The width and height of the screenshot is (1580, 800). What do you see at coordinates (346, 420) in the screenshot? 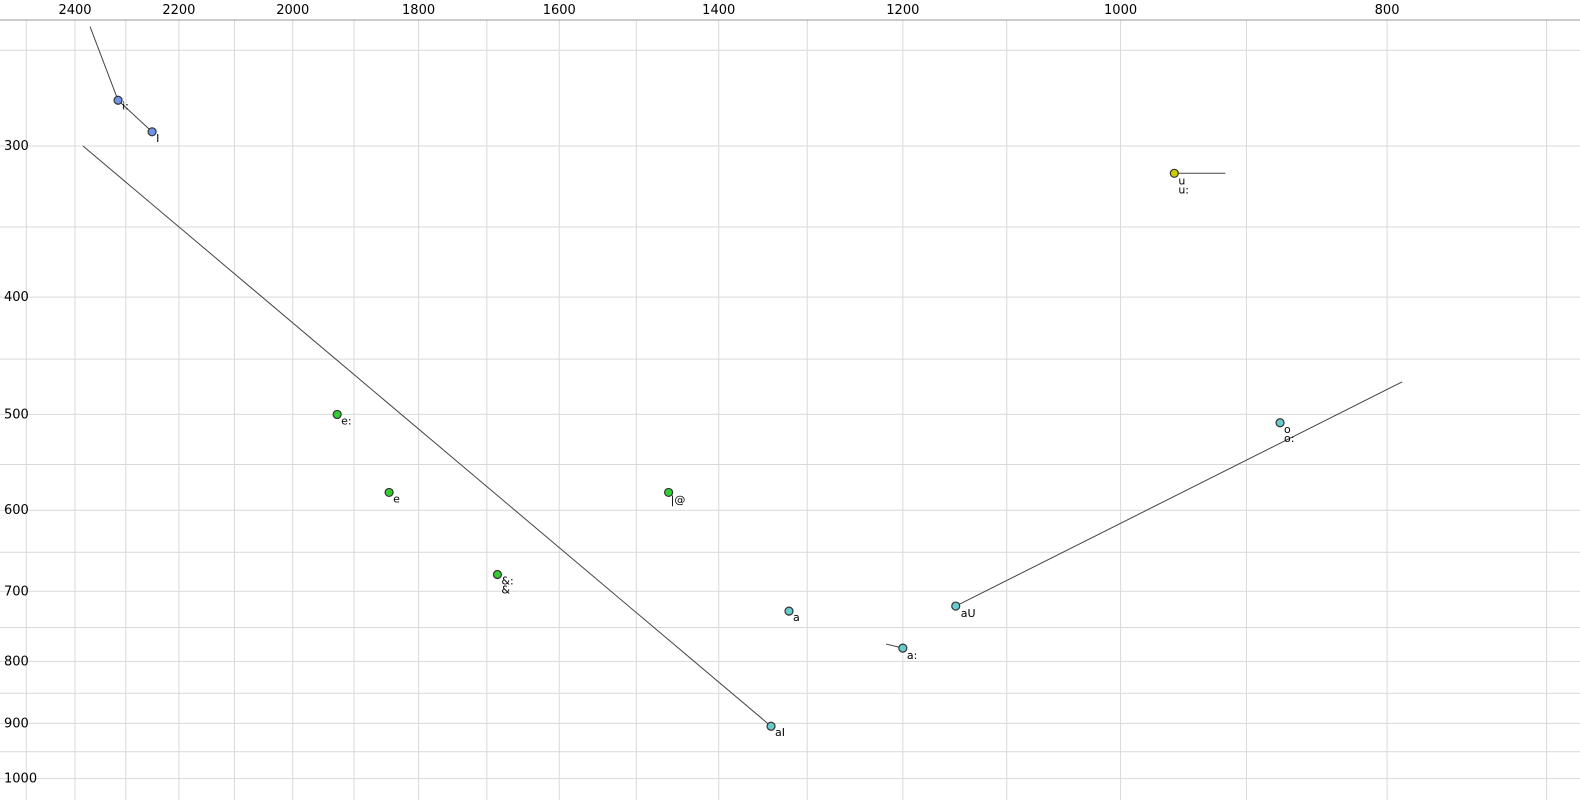
I see `vowel-label-e:: e:` at bounding box center [346, 420].